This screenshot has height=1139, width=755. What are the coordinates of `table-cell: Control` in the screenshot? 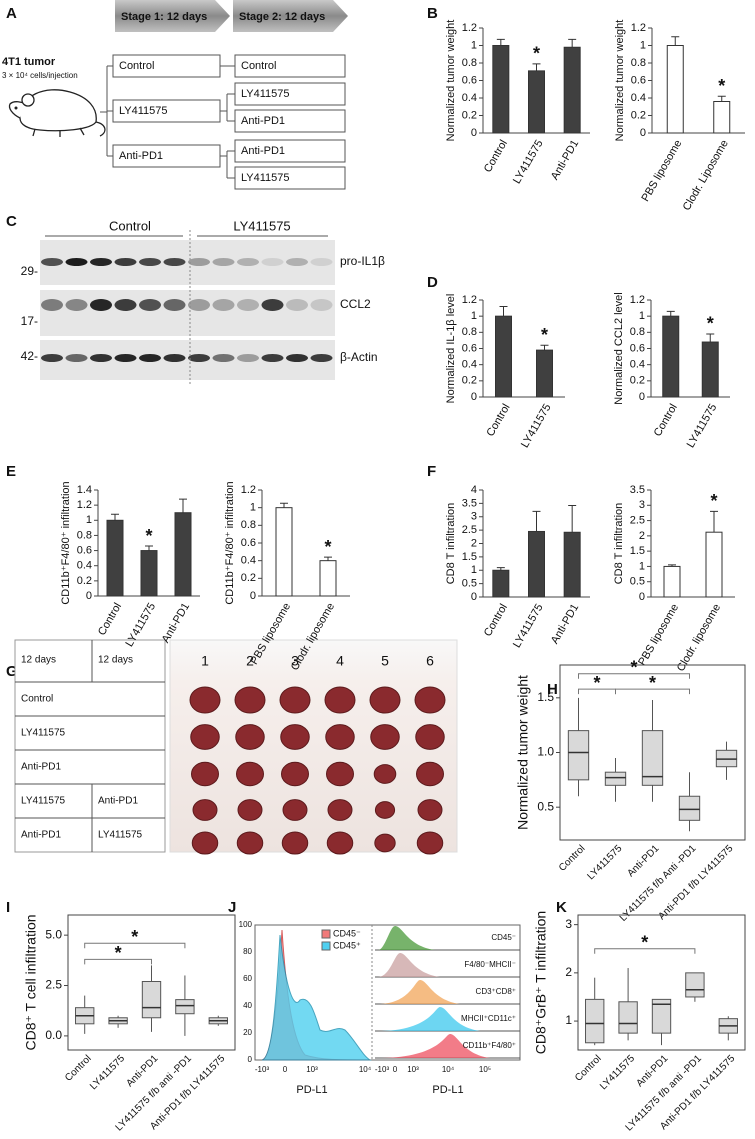 It's located at (37, 699).